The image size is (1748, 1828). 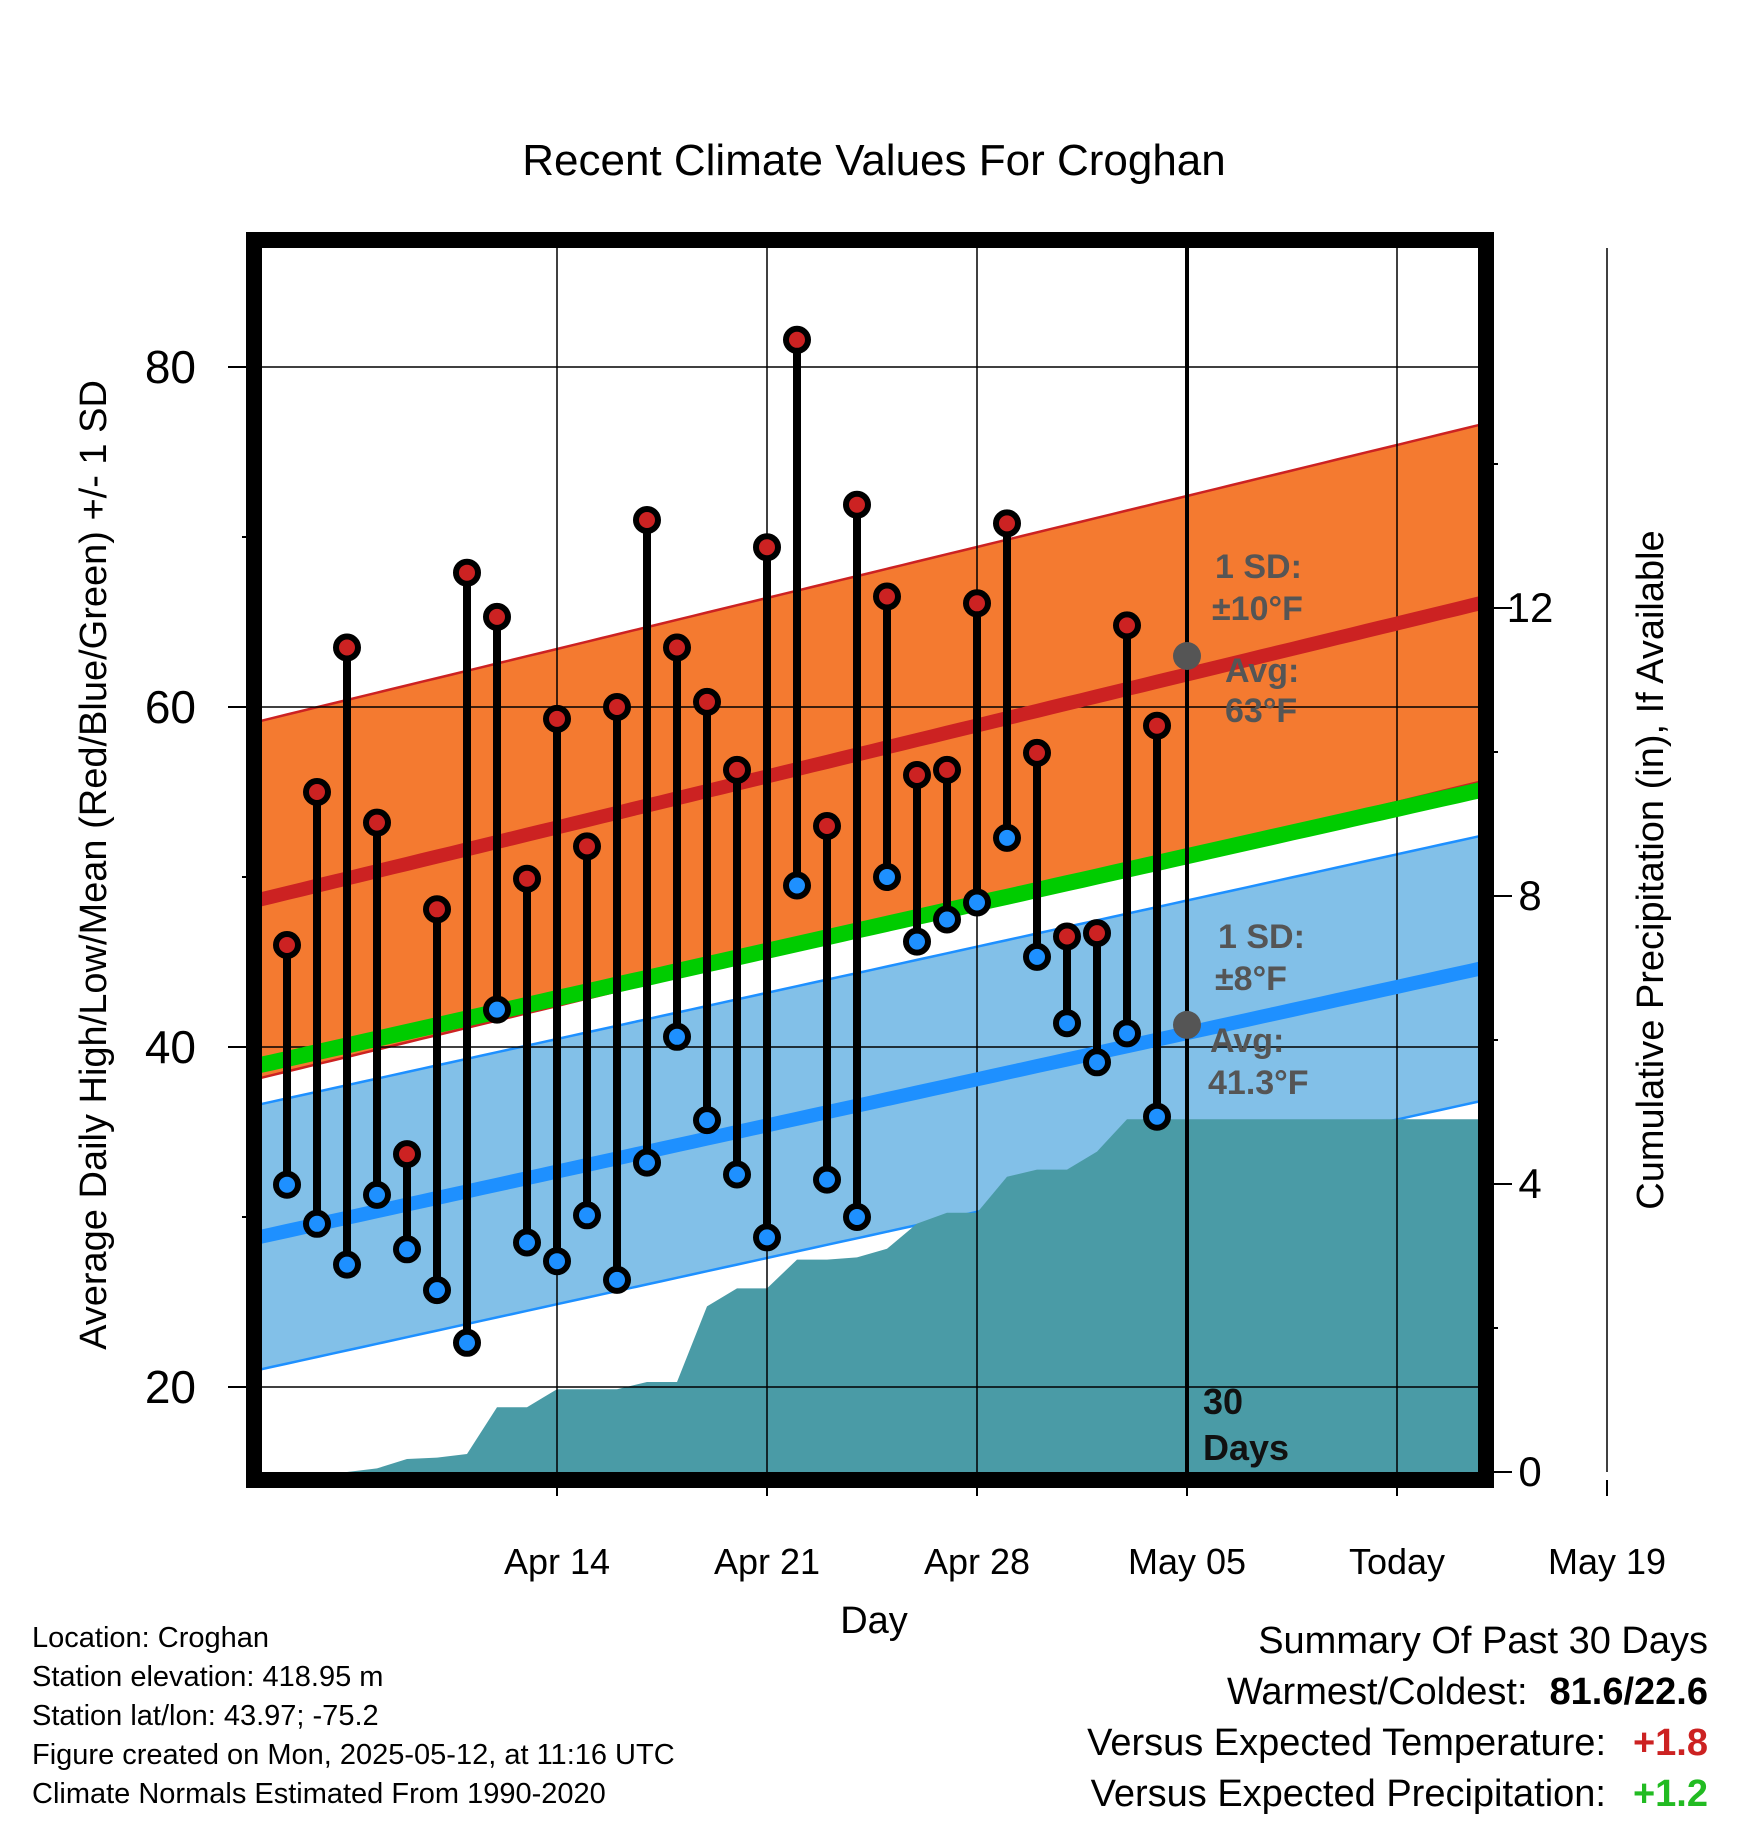 What do you see at coordinates (874, 1621) in the screenshot?
I see `x-axis-title: Day` at bounding box center [874, 1621].